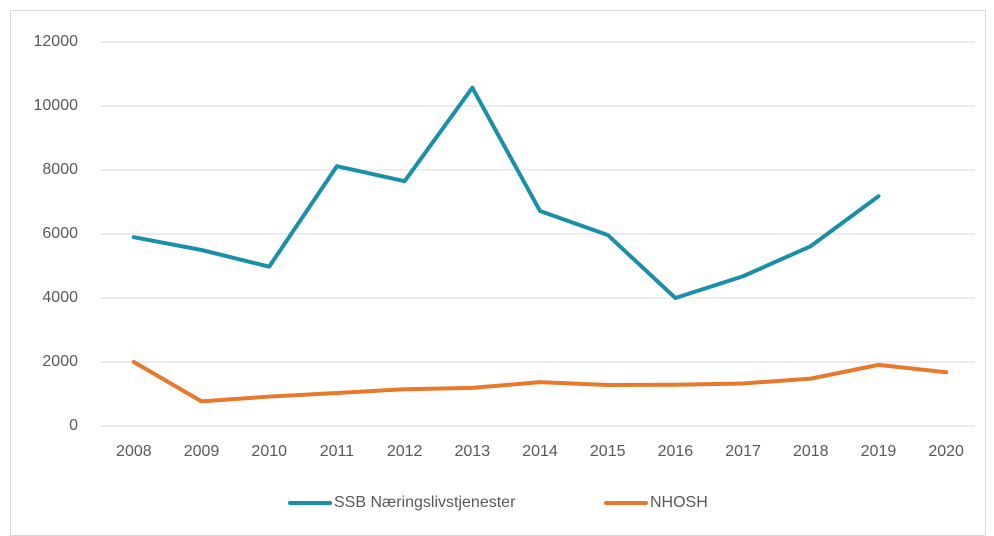 The width and height of the screenshot is (994, 536). What do you see at coordinates (540, 451) in the screenshot?
I see `x-tick-label: 2014` at bounding box center [540, 451].